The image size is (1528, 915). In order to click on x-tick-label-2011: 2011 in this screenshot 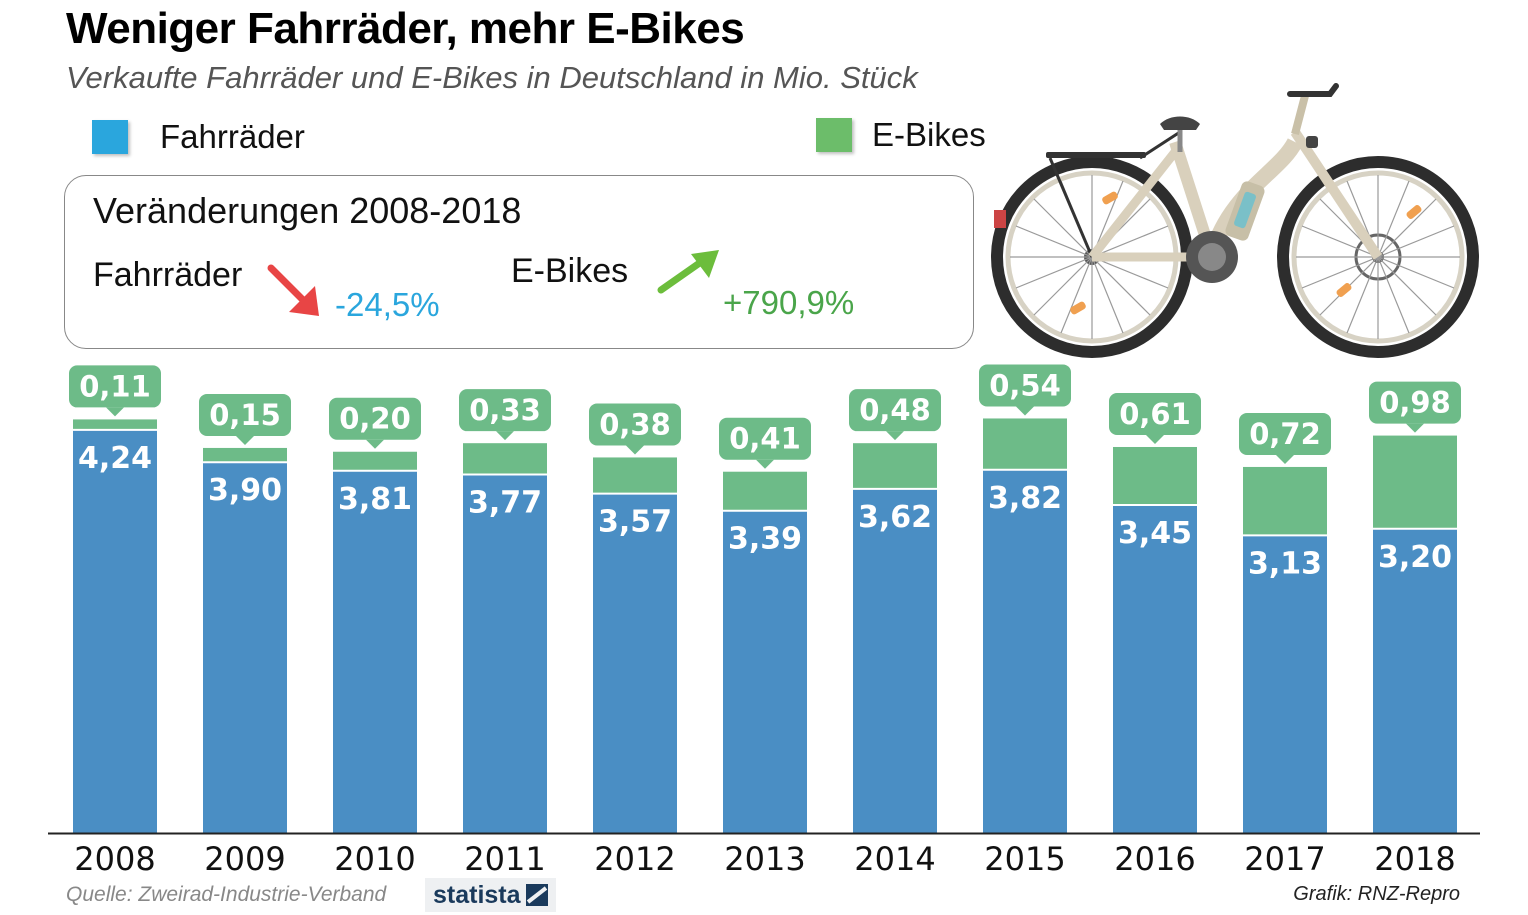, I will do `click(504, 859)`.